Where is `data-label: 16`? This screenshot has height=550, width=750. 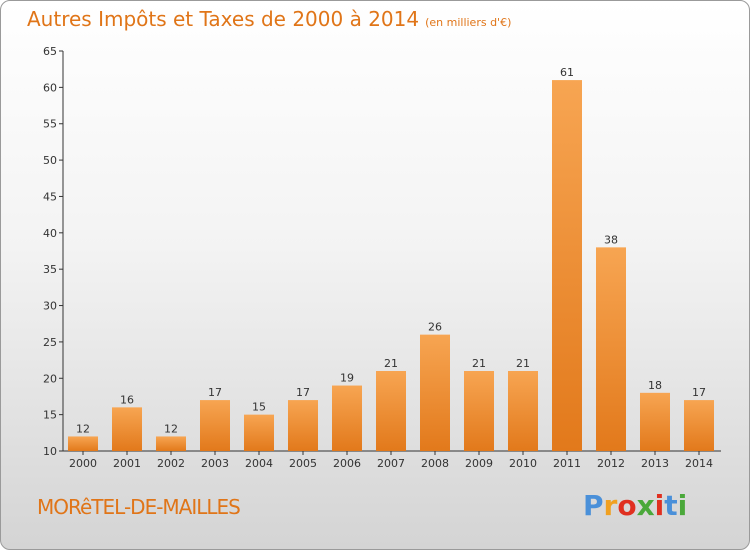 data-label: 16 is located at coordinates (127, 399).